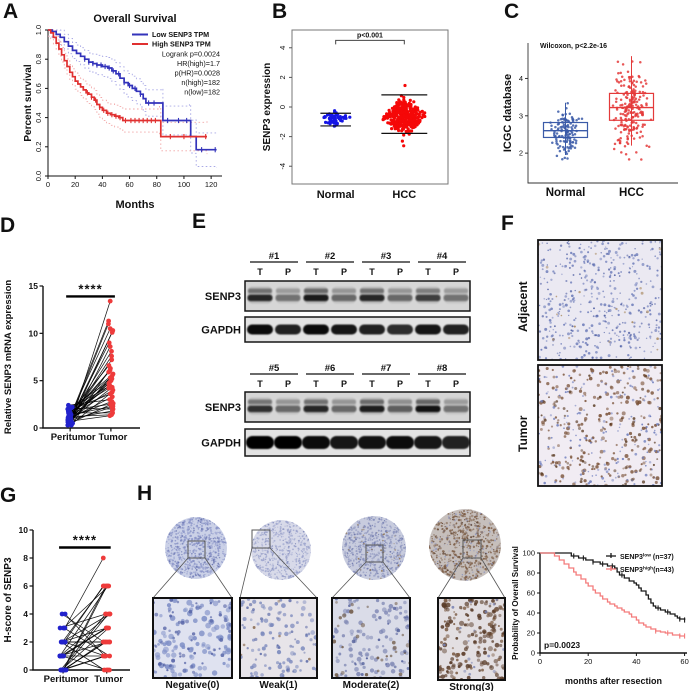 The height and width of the screenshot is (691, 692). I want to click on svg-text: 100, so click(184, 184).